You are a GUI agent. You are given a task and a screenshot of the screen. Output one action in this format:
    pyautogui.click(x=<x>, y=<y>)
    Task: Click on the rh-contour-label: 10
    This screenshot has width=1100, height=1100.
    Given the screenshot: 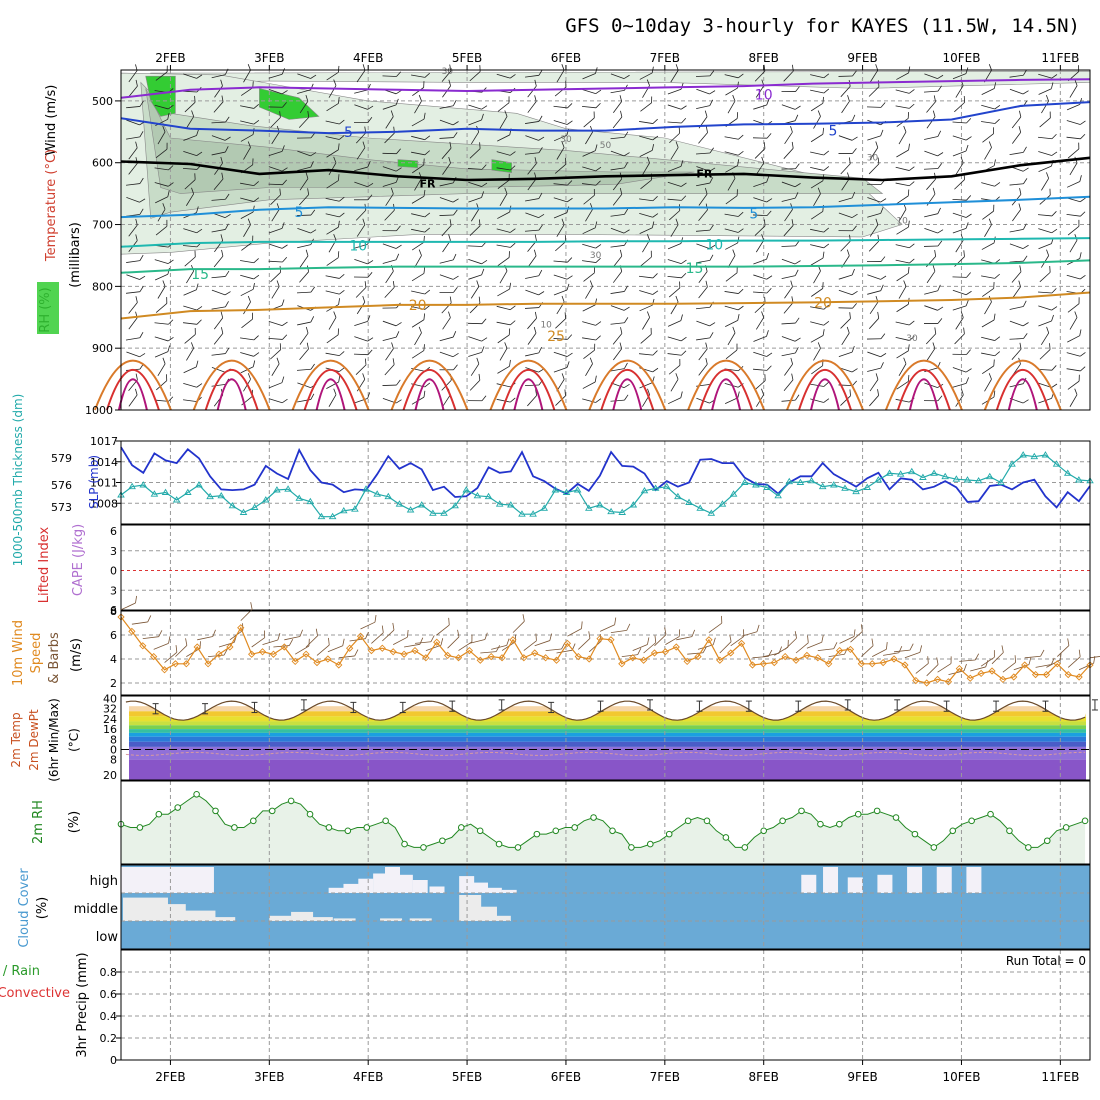 What is the action you would take?
    pyautogui.click(x=546, y=325)
    